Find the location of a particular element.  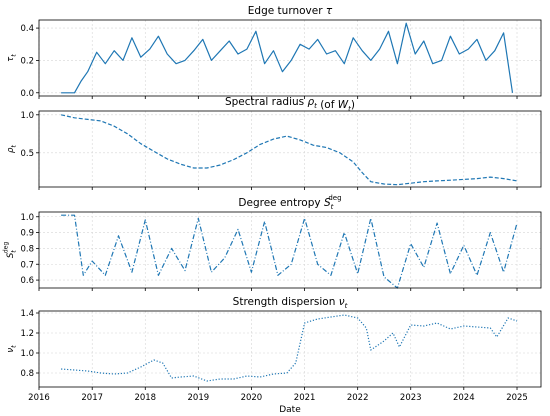

x-tick-label: 2022 is located at coordinates (358, 398).